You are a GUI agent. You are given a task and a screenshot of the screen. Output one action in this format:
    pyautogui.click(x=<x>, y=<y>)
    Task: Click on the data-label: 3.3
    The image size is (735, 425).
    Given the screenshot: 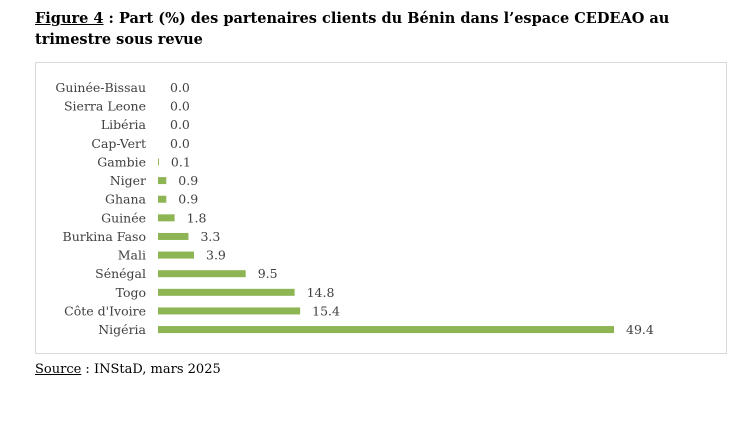 What is the action you would take?
    pyautogui.click(x=210, y=236)
    